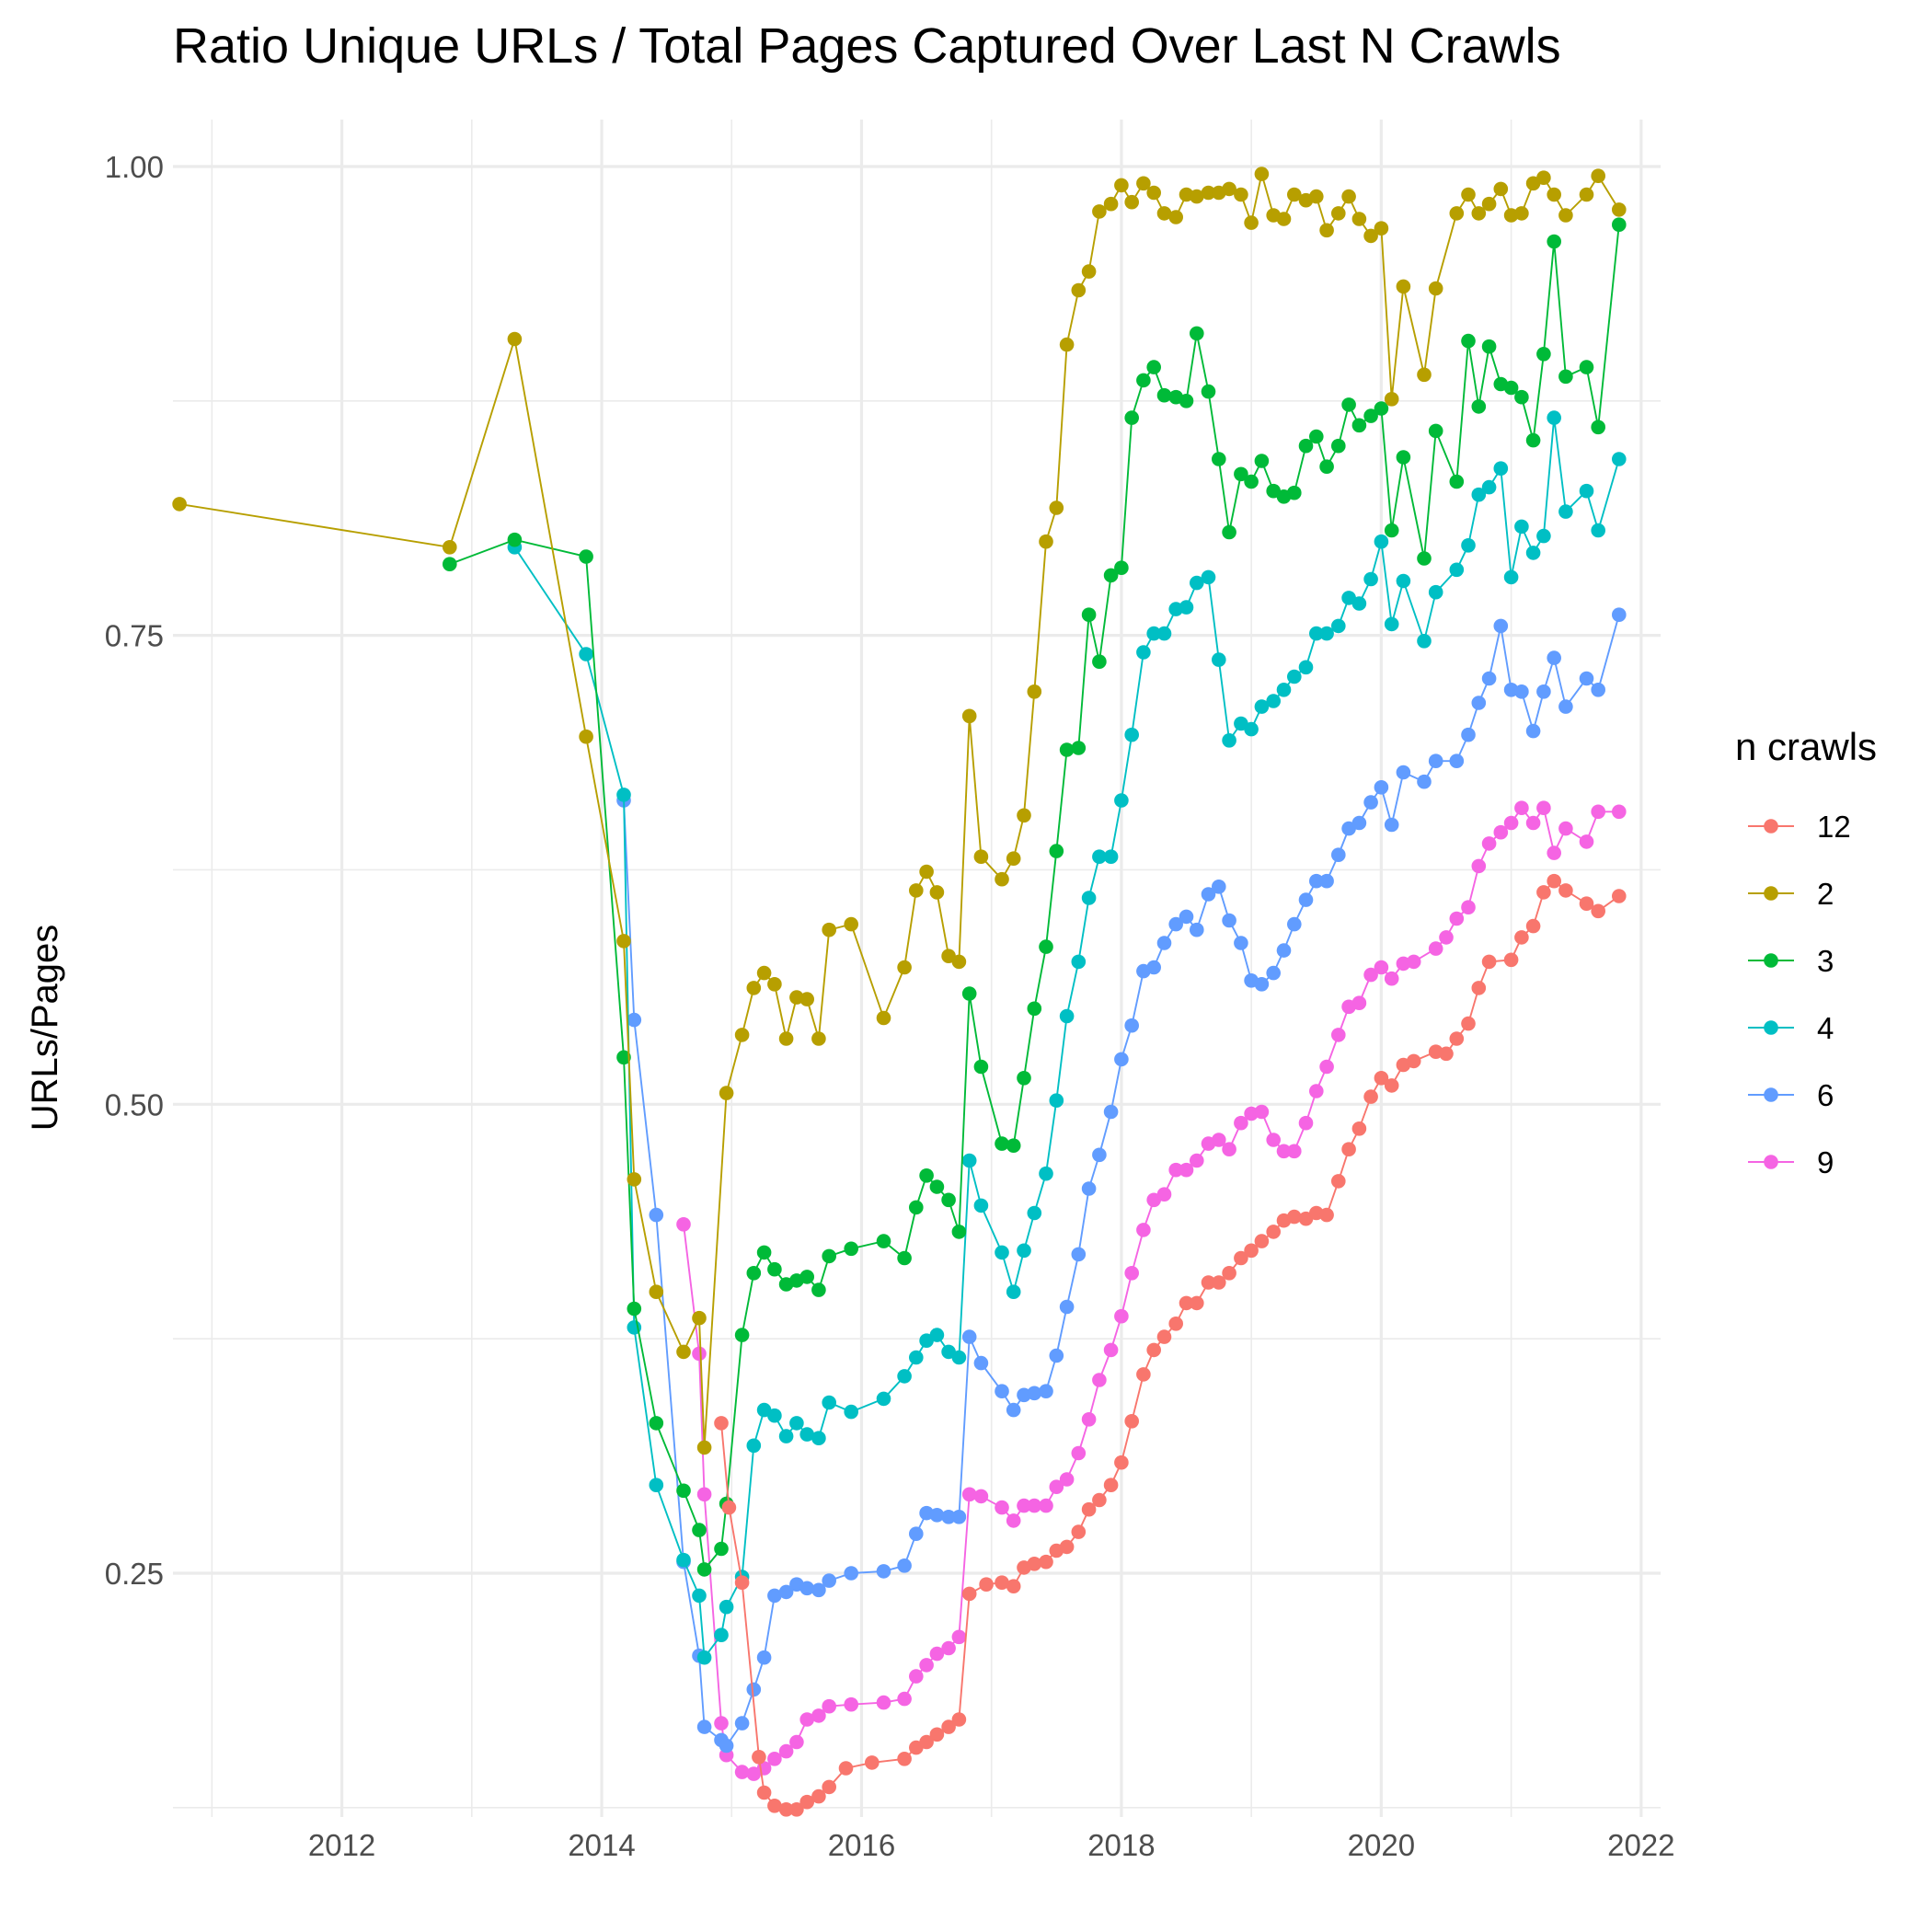 This screenshot has height=1932, width=1932. What do you see at coordinates (1771, 1027) in the screenshot?
I see `legend-key-point` at bounding box center [1771, 1027].